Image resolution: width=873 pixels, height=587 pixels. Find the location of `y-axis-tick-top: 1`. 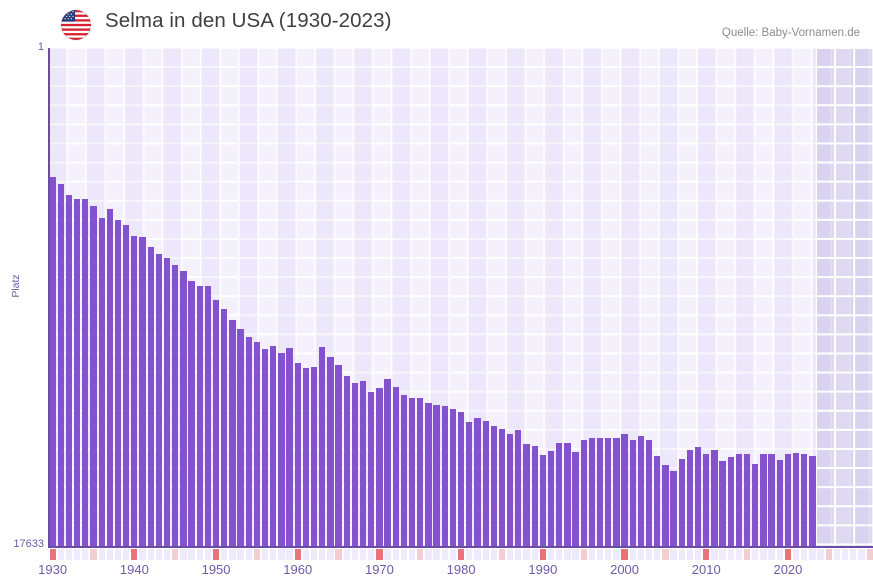

y-axis-tick-top: 1 is located at coordinates (40, 47).